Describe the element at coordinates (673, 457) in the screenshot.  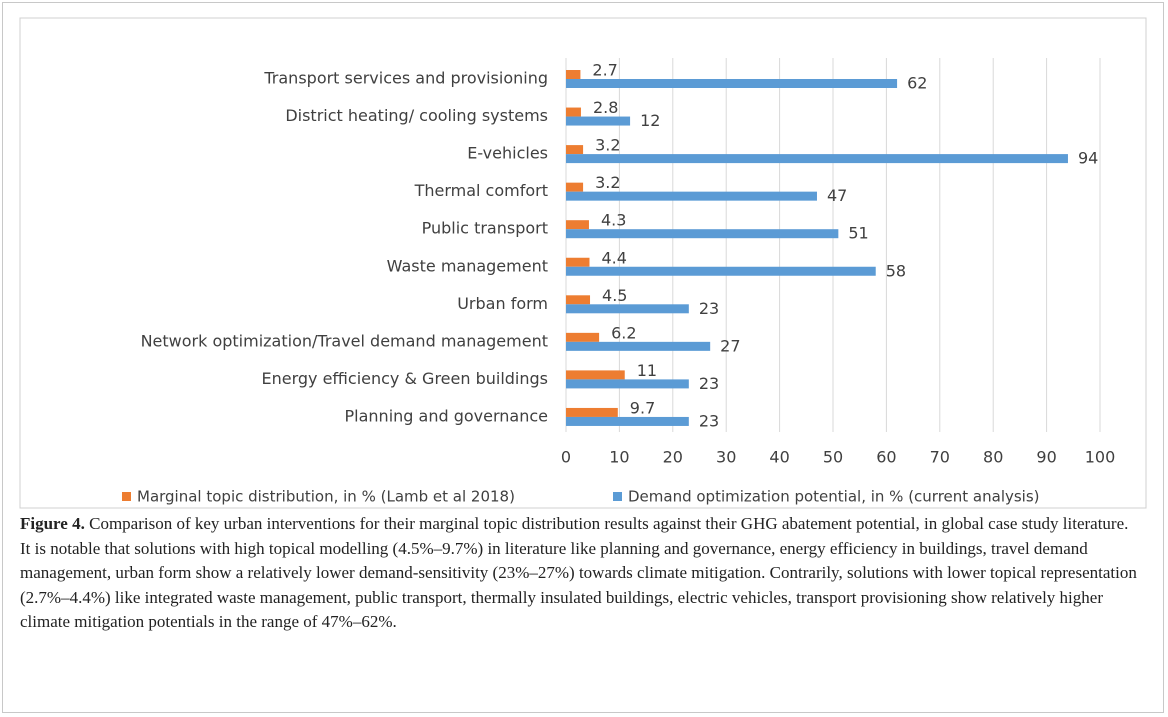
I see `x-tick-label: 20` at that location.